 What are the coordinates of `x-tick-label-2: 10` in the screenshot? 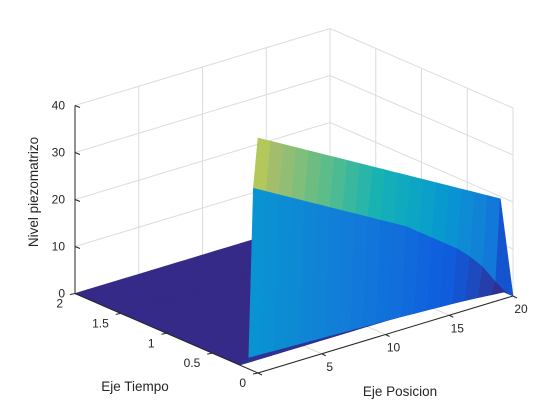 It's located at (394, 348).